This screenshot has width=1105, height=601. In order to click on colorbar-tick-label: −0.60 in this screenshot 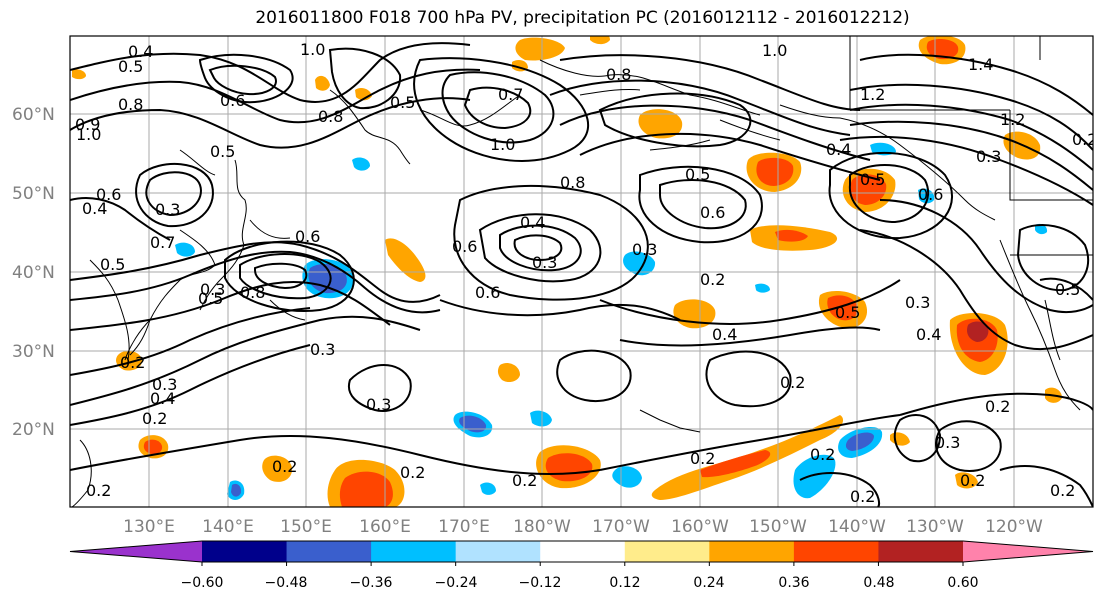, I will do `click(202, 583)`.